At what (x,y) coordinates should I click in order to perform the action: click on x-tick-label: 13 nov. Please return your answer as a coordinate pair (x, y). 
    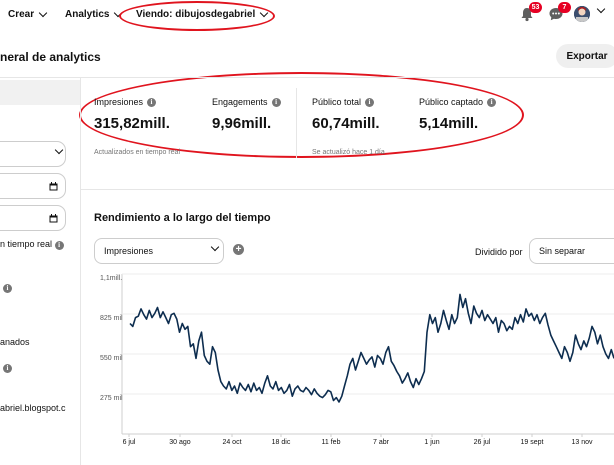
    Looking at the image, I should click on (582, 442).